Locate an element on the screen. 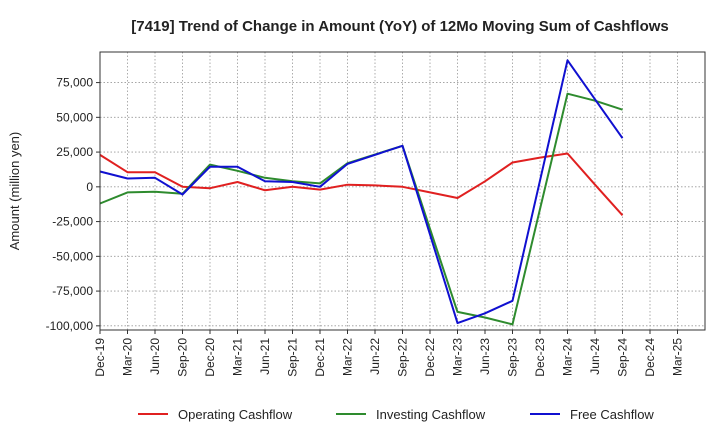 The image size is (720, 445). y-tick-label: -75,000 is located at coordinates (72, 291).